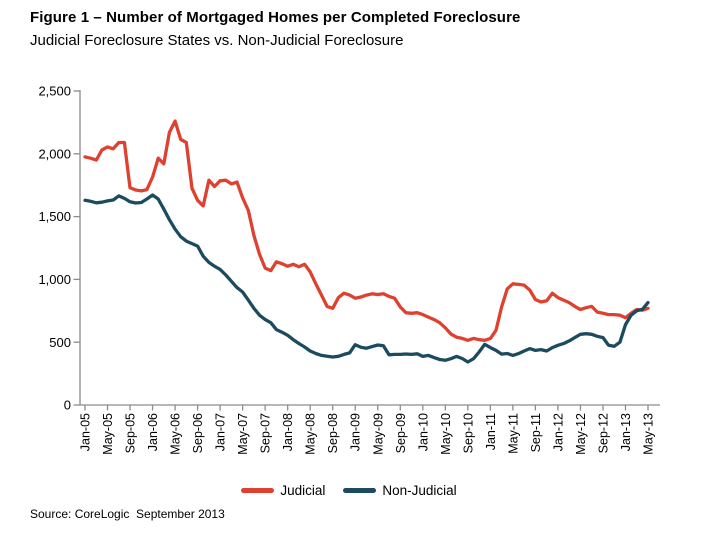 The image size is (710, 535). I want to click on chart-legend: Judicial Non-Judicial, so click(352, 490).